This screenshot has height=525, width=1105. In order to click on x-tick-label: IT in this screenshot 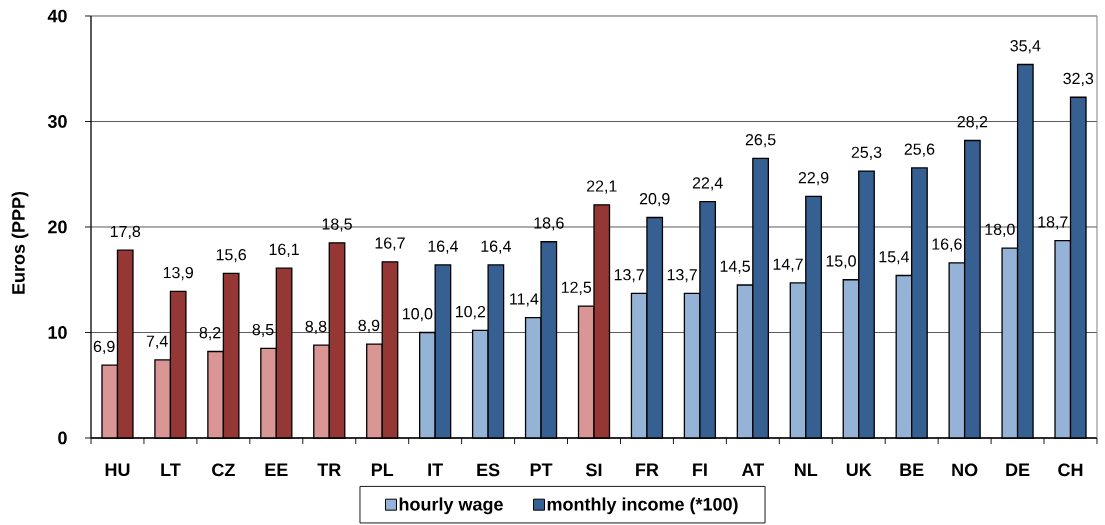, I will do `click(435, 469)`.